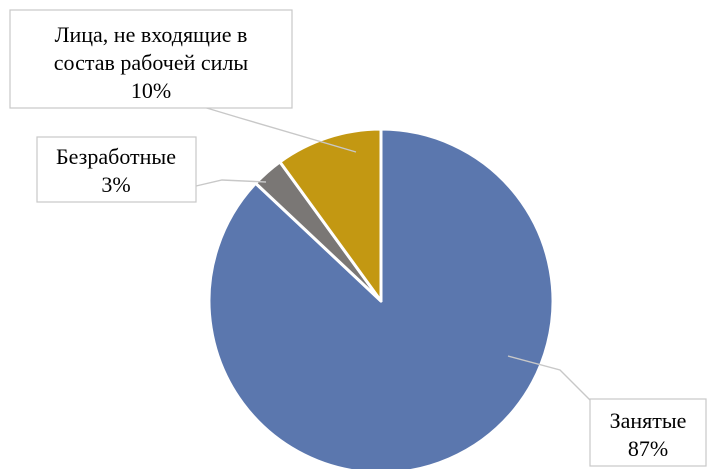  I want to click on leader-line-employed, so click(549, 378).